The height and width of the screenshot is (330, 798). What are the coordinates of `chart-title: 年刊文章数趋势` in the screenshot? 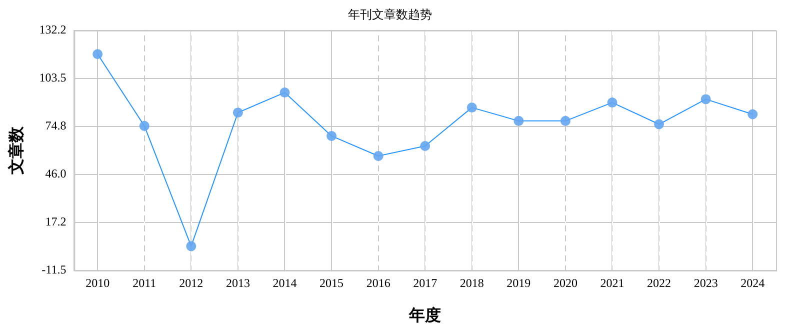 It's located at (390, 14).